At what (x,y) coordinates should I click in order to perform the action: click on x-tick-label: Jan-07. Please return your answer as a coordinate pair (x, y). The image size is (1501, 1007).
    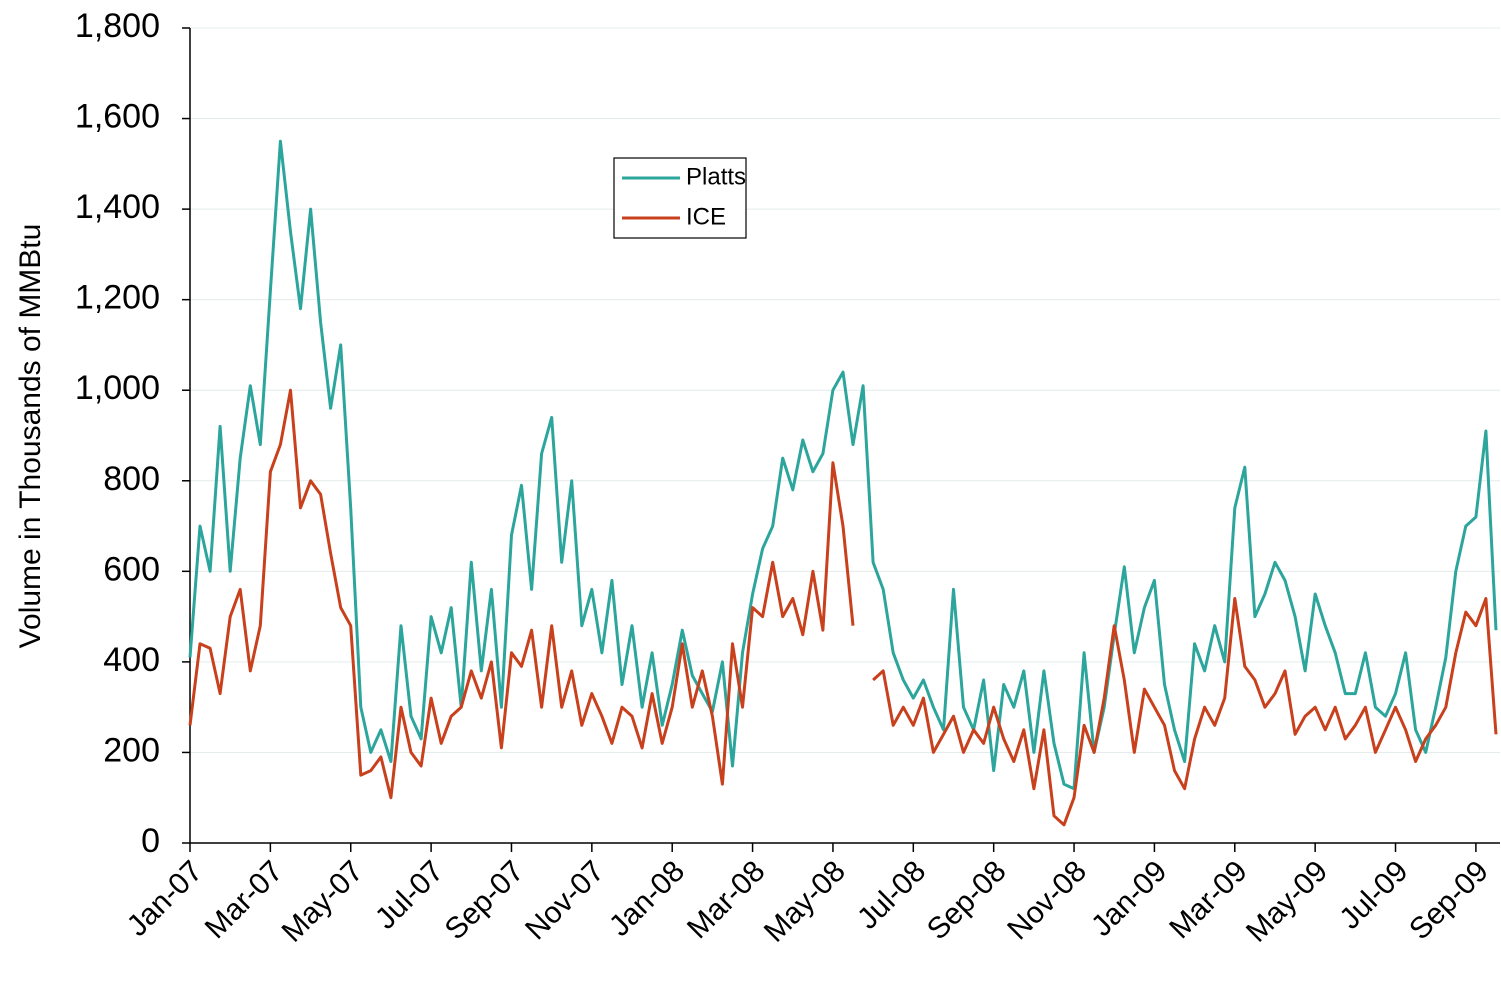
    Looking at the image, I should click on (165, 899).